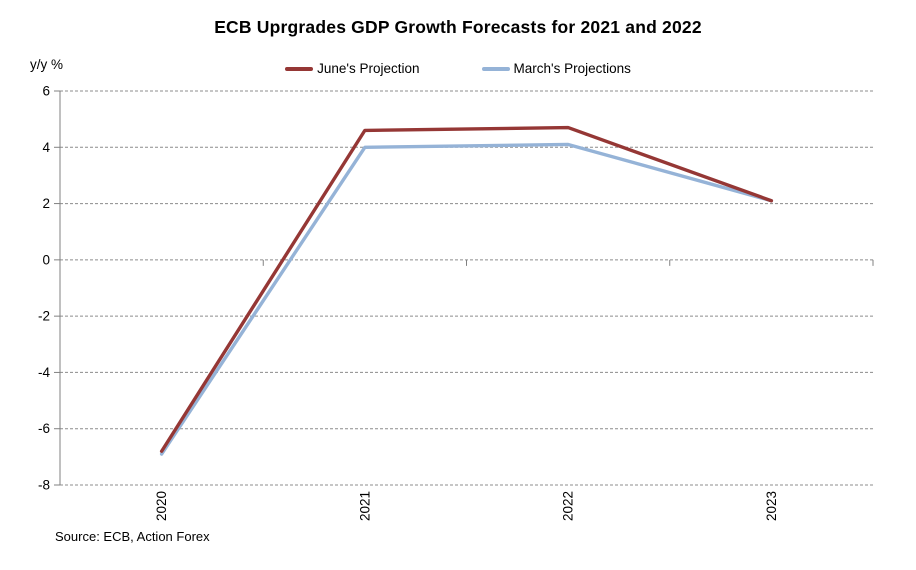 The height and width of the screenshot is (570, 916). What do you see at coordinates (44, 316) in the screenshot?
I see `y-tick-label: -2` at bounding box center [44, 316].